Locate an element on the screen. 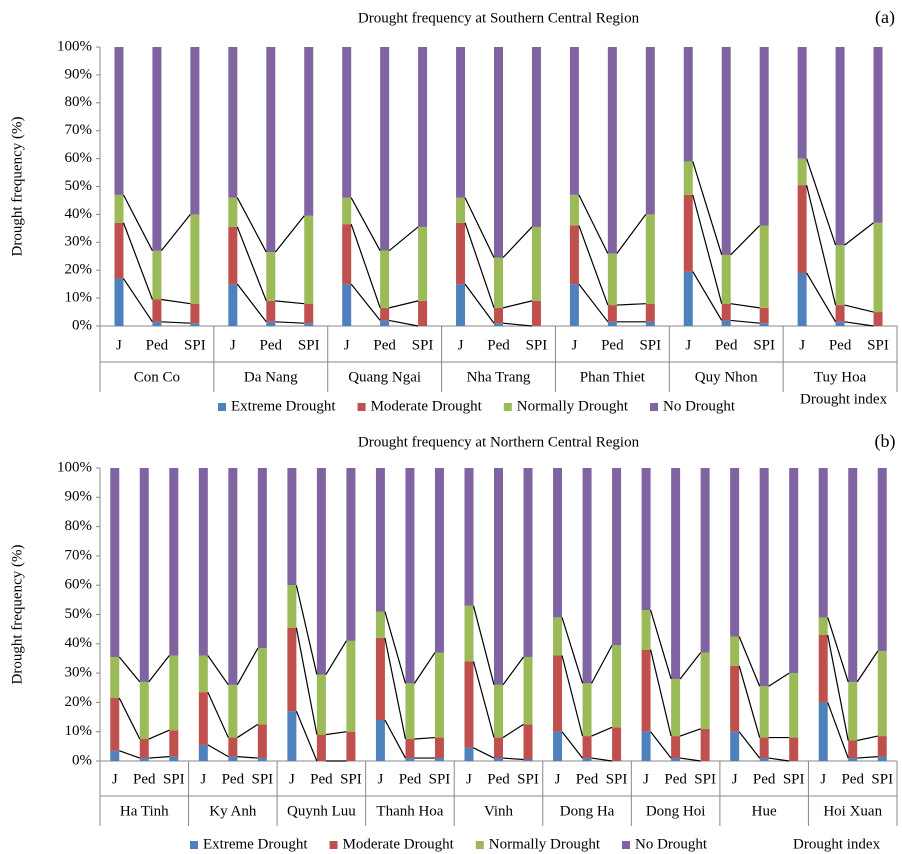  y-tick-label: 50% is located at coordinates (79, 186).